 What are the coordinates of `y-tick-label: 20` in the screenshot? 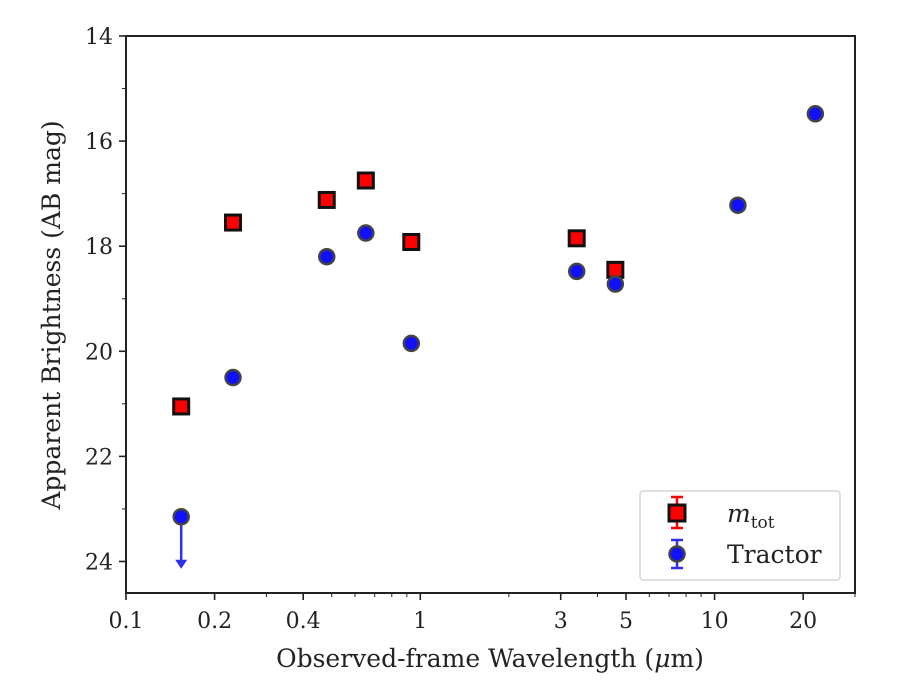 It's located at (99, 352).